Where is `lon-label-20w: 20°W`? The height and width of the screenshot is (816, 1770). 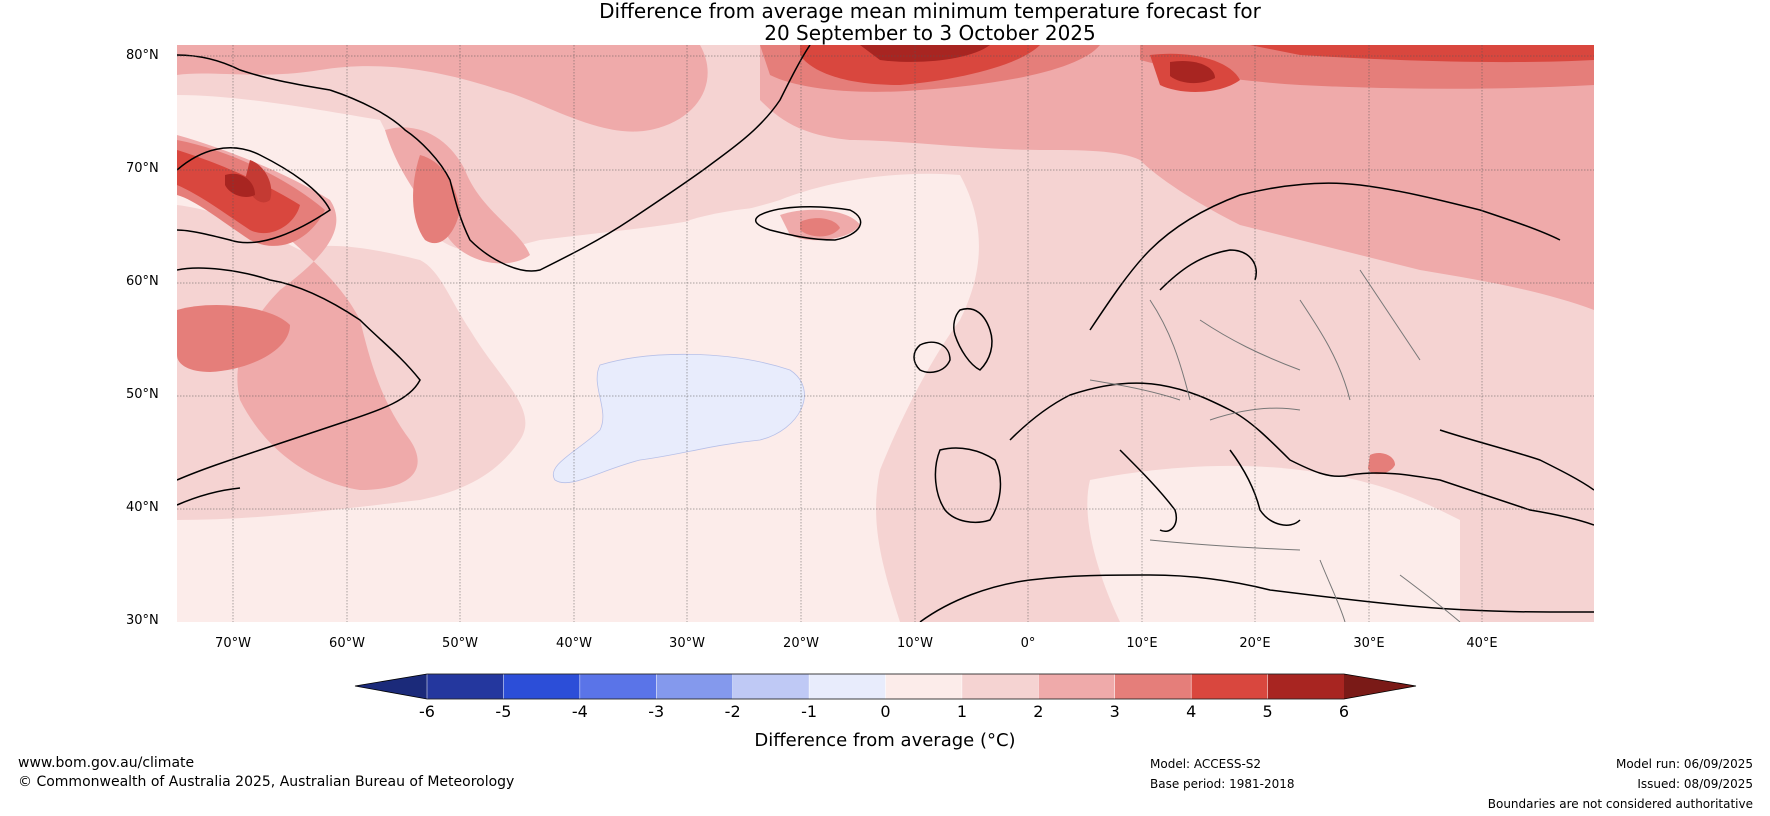
lon-label-20w: 20°W is located at coordinates (801, 643).